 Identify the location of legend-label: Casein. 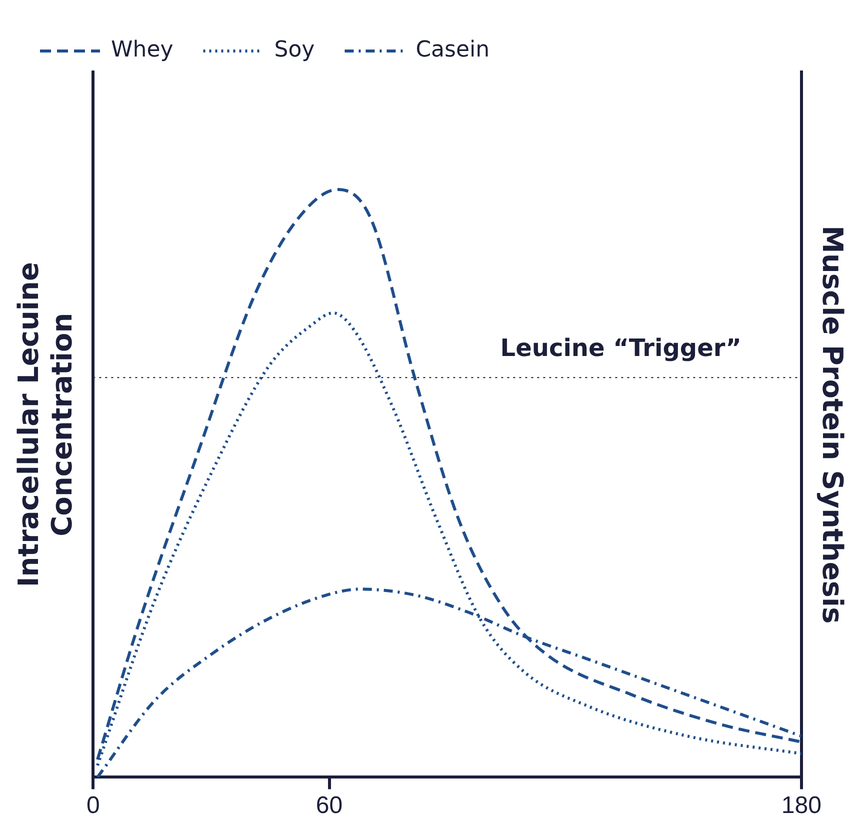
(453, 50).